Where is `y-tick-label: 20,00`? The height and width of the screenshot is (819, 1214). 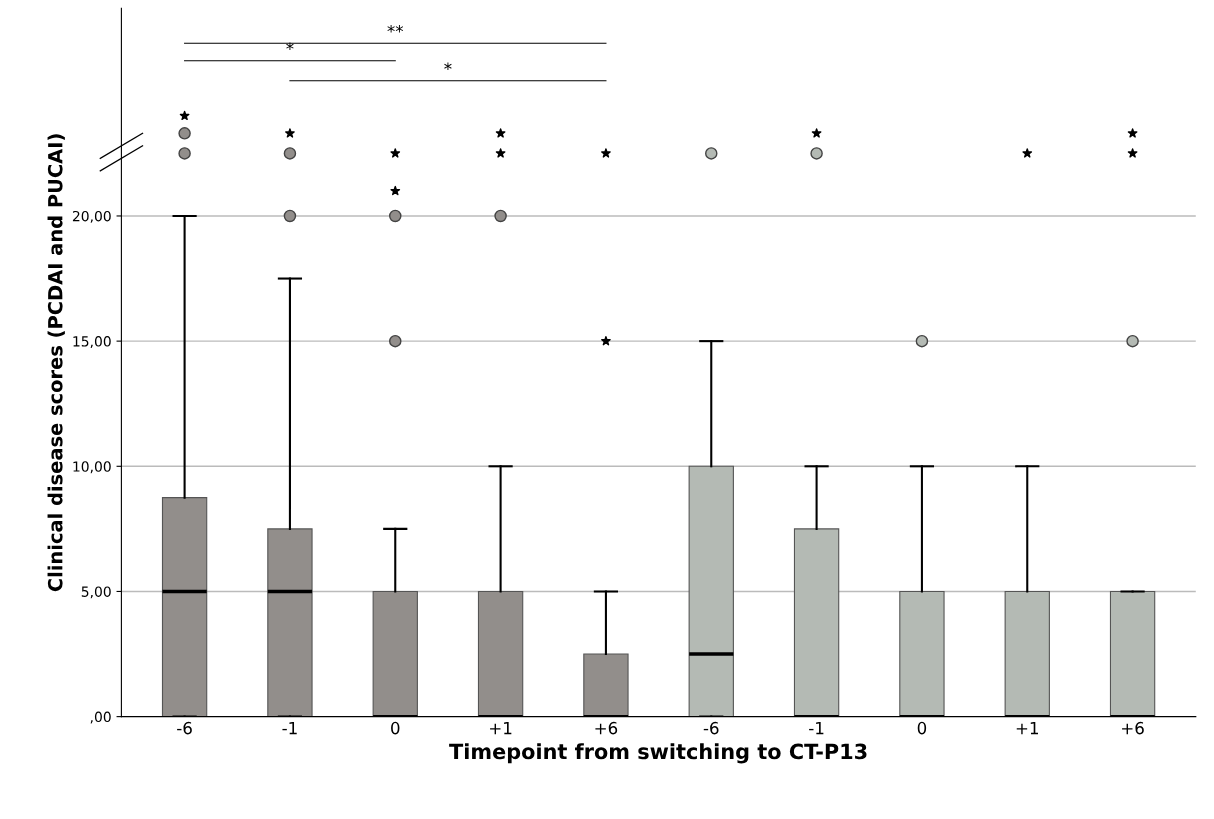
y-tick-label: 20,00 is located at coordinates (91, 216).